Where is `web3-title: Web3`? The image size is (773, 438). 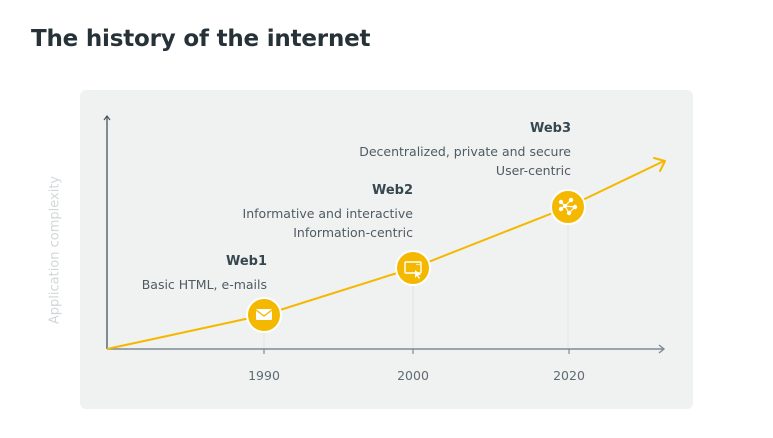
web3-title: Web3 is located at coordinates (550, 128).